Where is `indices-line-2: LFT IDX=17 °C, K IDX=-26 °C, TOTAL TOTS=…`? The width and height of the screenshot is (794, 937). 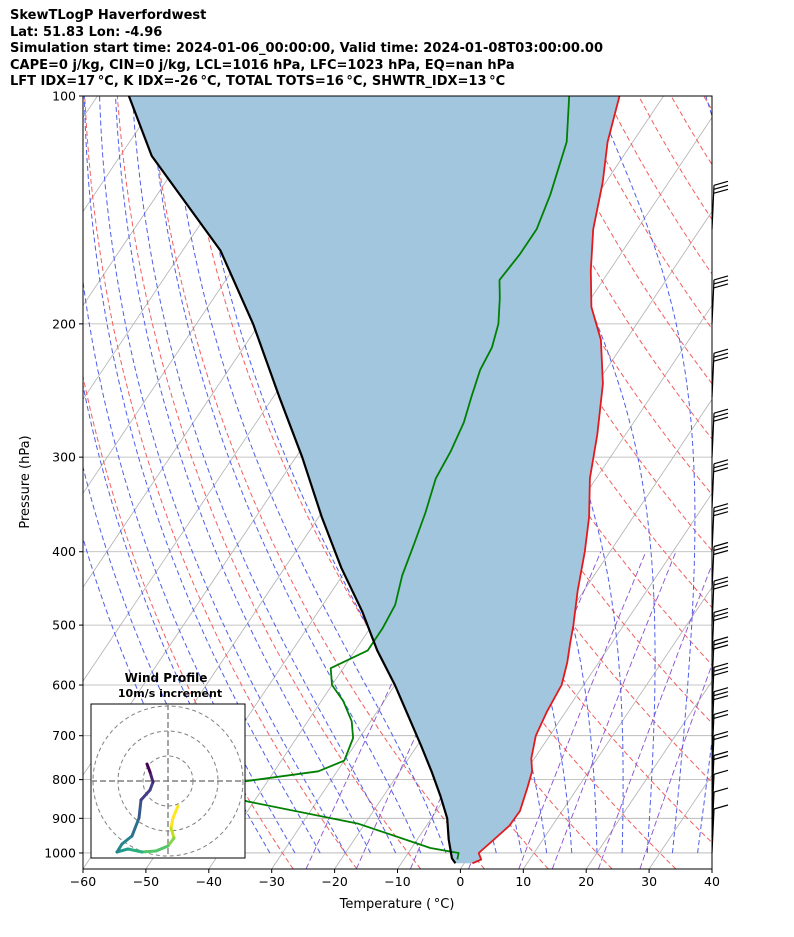 indices-line-2: LFT IDX=17 °C, K IDX=-26 °C, TOTAL TOTS=… is located at coordinates (258, 81).